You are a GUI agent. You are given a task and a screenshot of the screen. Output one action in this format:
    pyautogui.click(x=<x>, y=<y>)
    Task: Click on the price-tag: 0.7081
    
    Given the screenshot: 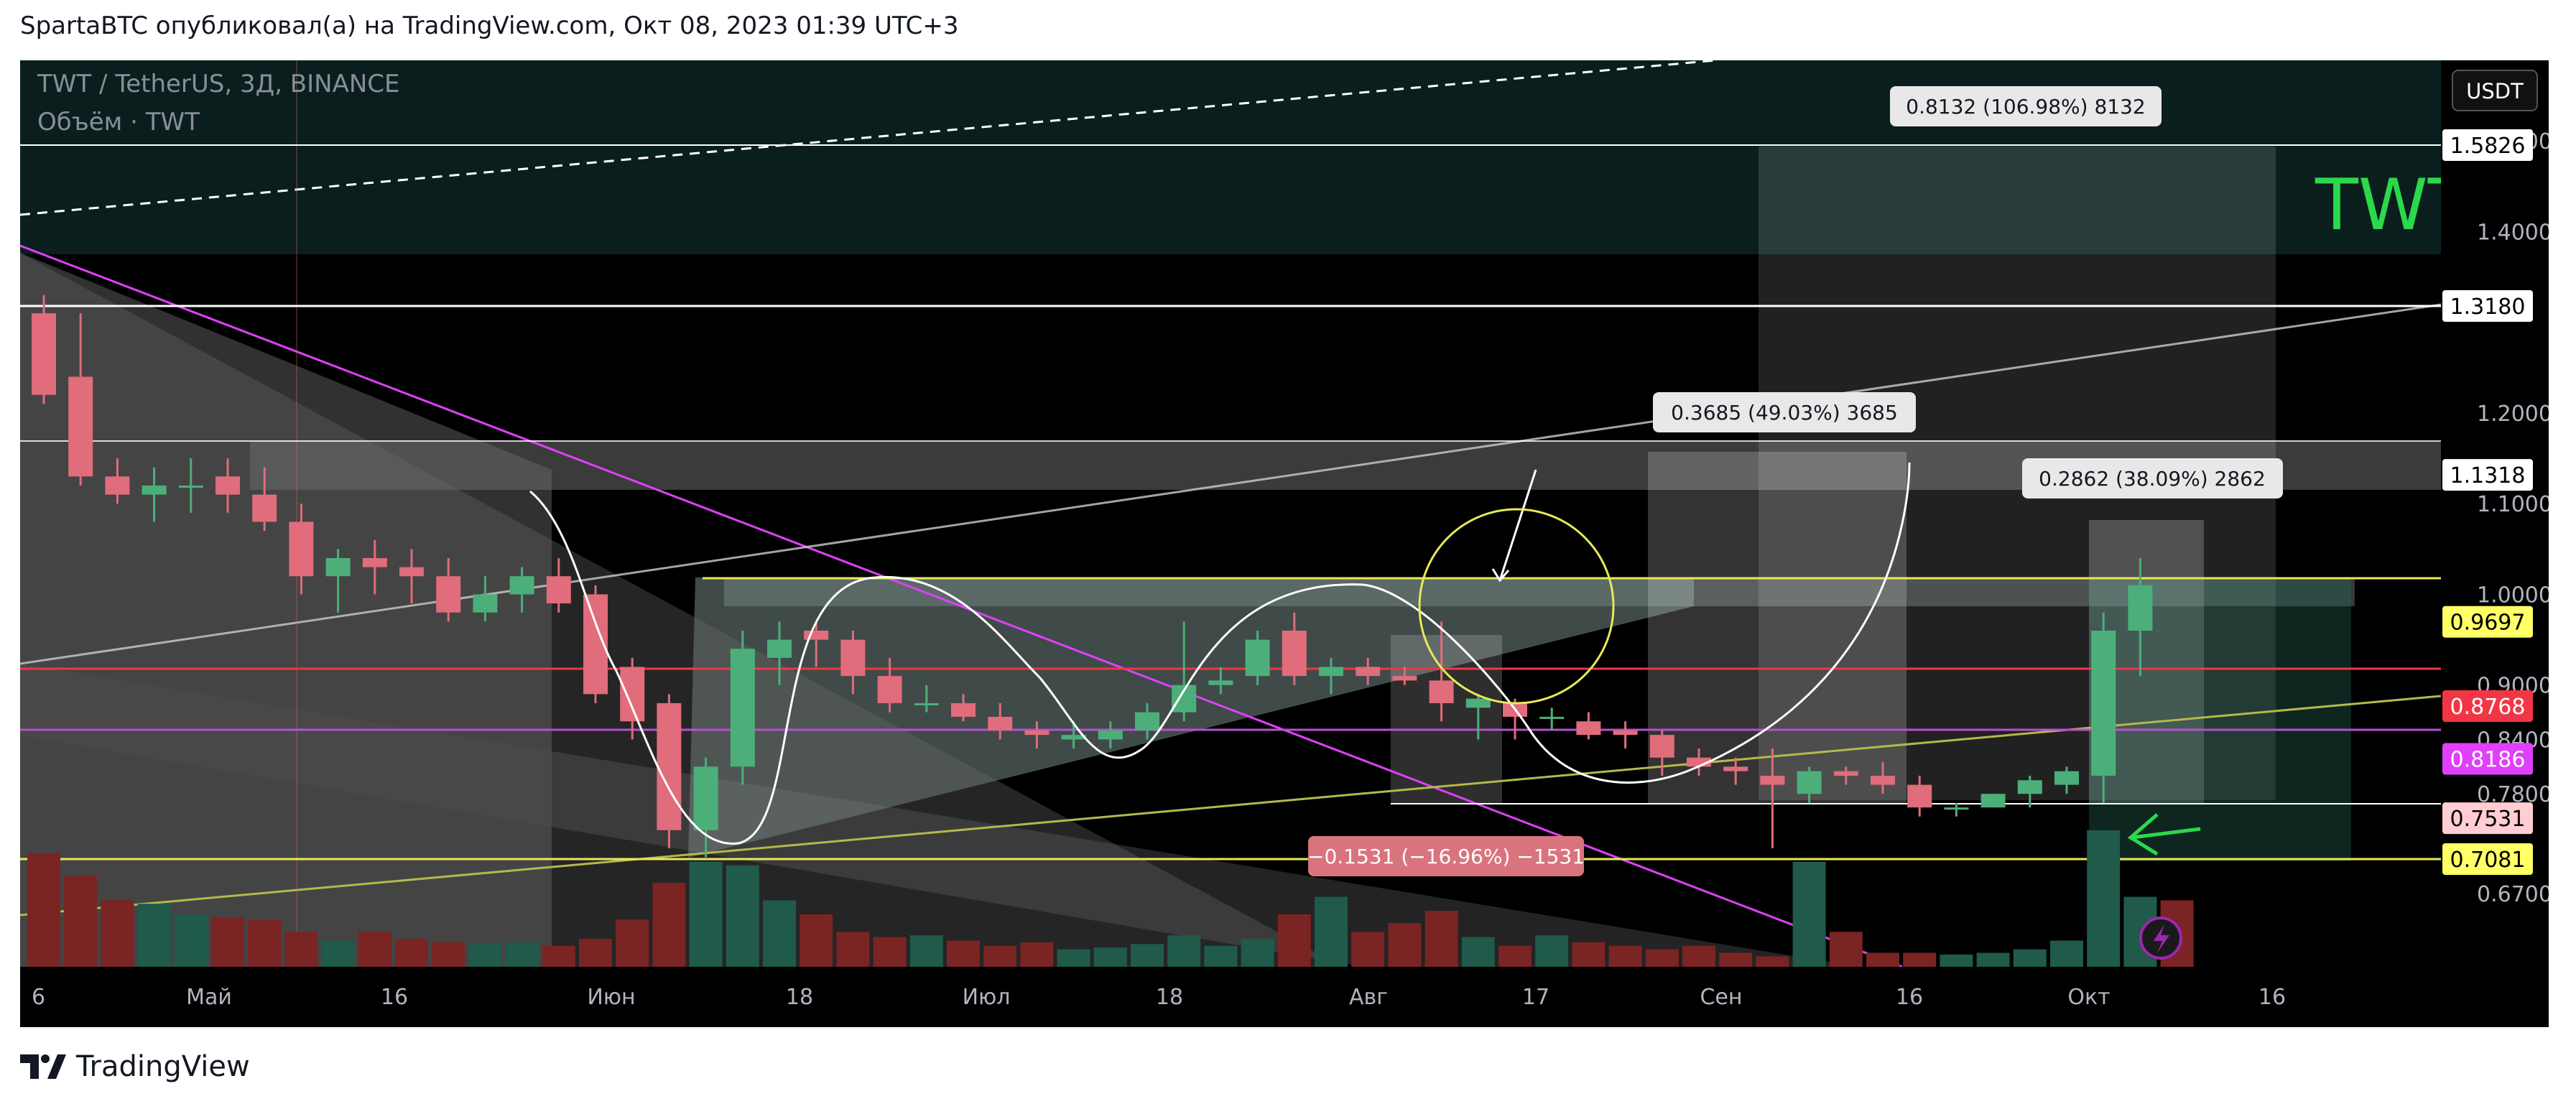 What is the action you would take?
    pyautogui.click(x=2487, y=859)
    